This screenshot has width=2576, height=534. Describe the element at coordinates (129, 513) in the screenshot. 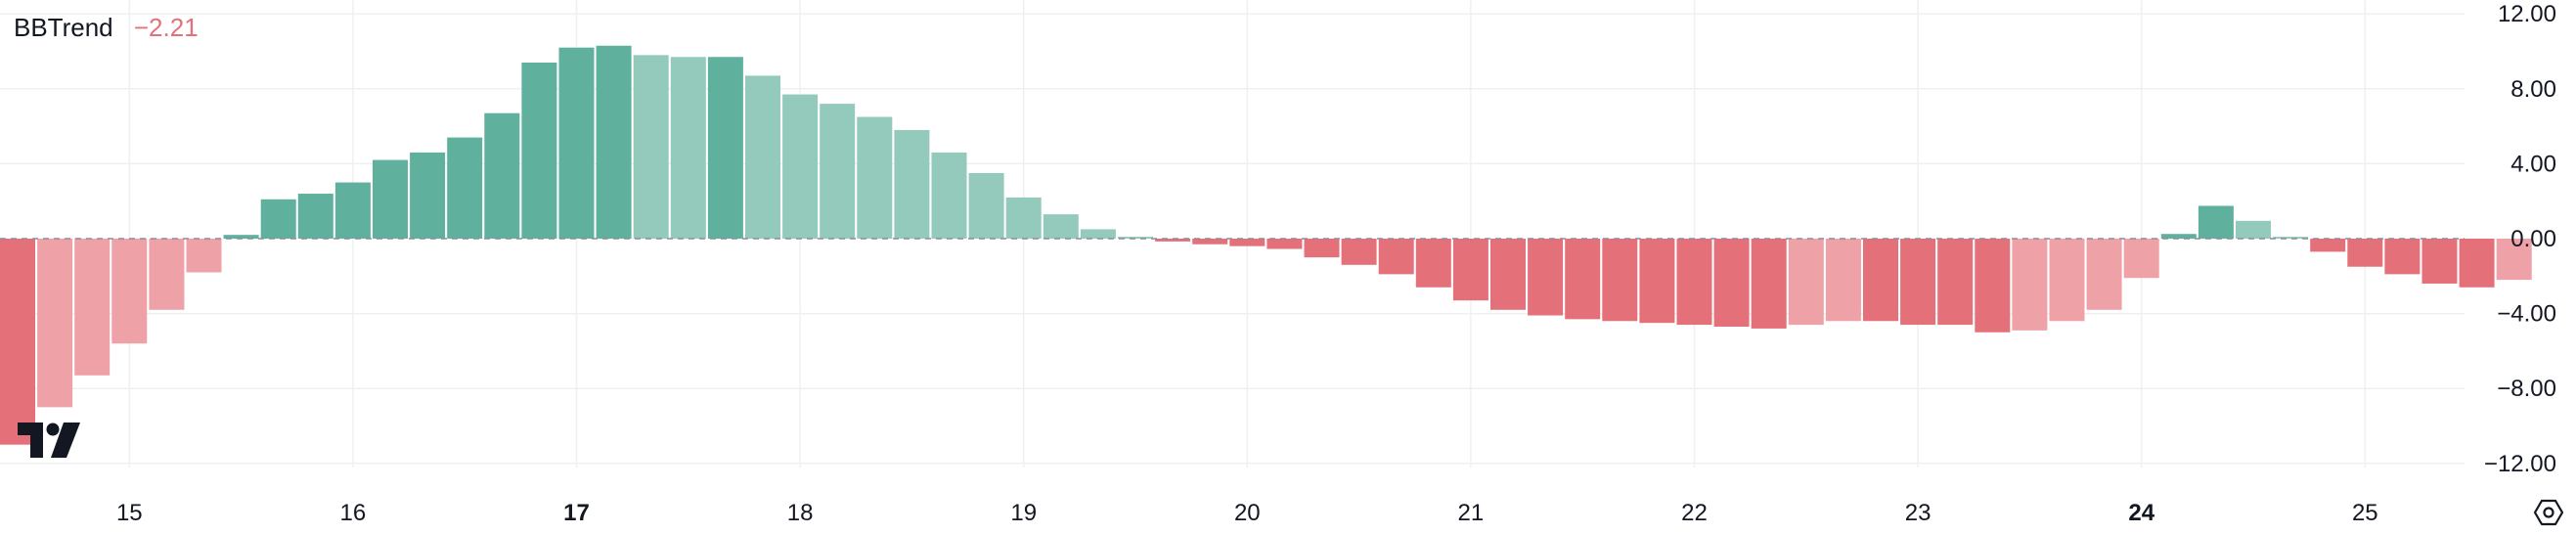

I see `x-tick-label: 15` at that location.